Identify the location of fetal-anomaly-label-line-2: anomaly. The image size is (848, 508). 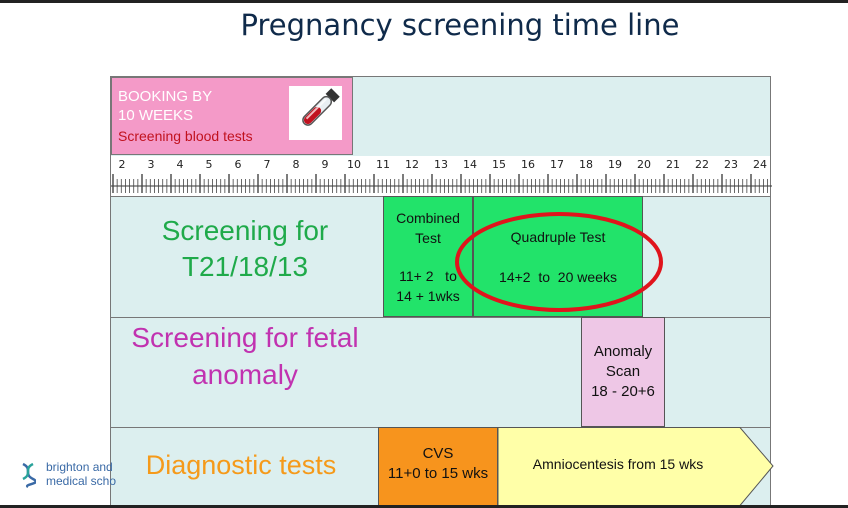
(245, 374).